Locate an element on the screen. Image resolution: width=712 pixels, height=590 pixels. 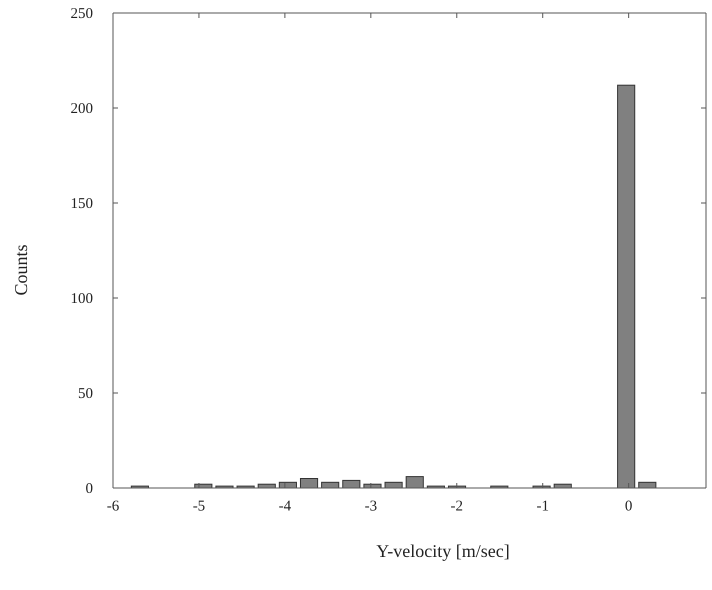
x-axis-title: Y-velocity [m/sec] is located at coordinates (443, 551).